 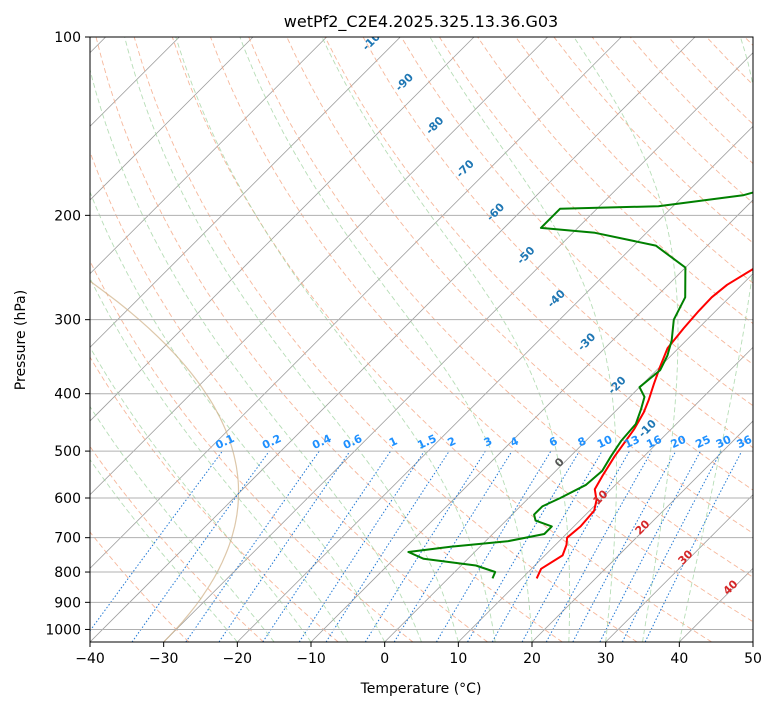 What do you see at coordinates (63, 630) in the screenshot?
I see `y-tick-label: 1000` at bounding box center [63, 630].